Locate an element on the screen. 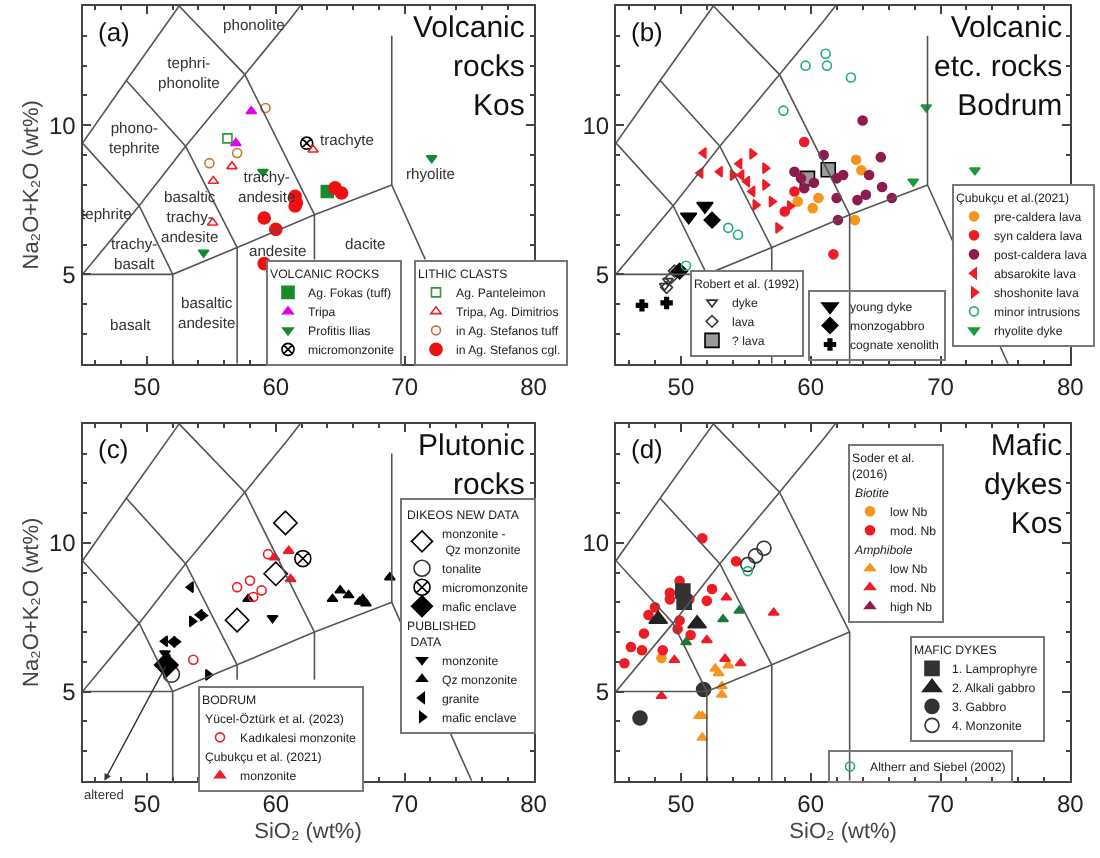 Image resolution: width=1100 pixels, height=858 pixels. text: Plutonic rocks is located at coordinates (471, 465).